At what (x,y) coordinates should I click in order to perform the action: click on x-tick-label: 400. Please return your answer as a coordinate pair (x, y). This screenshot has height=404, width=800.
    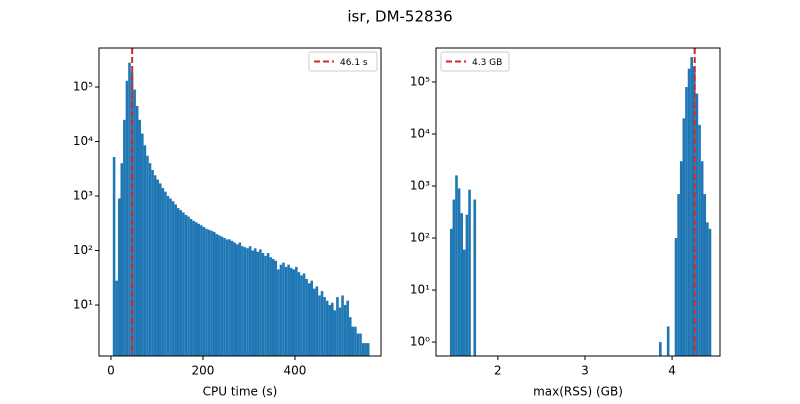
    Looking at the image, I should click on (295, 371).